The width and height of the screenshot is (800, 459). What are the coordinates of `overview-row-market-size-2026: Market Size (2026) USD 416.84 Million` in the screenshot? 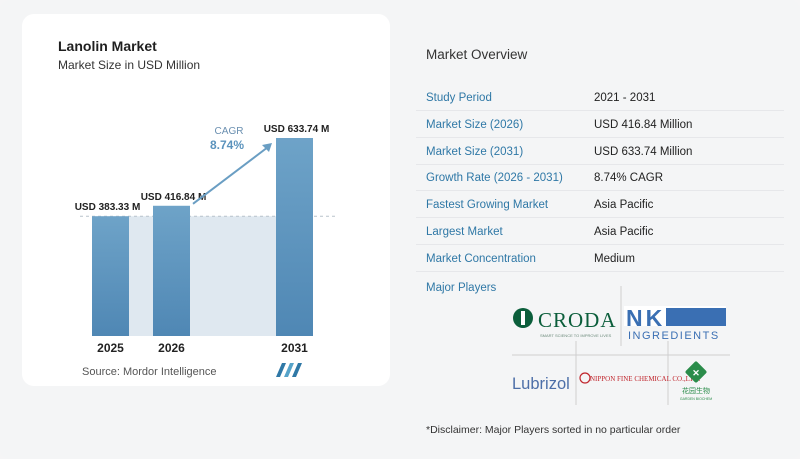 It's located at (600, 124).